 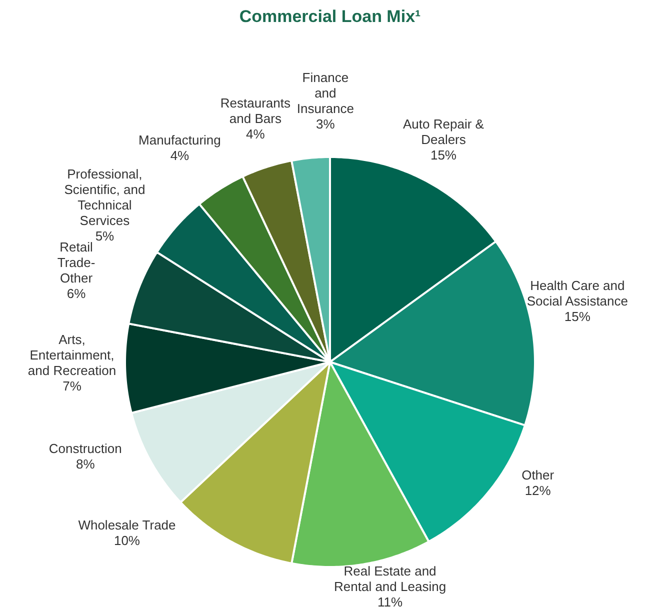 What do you see at coordinates (179, 140) in the screenshot?
I see `slice-label: Manufacturing` at bounding box center [179, 140].